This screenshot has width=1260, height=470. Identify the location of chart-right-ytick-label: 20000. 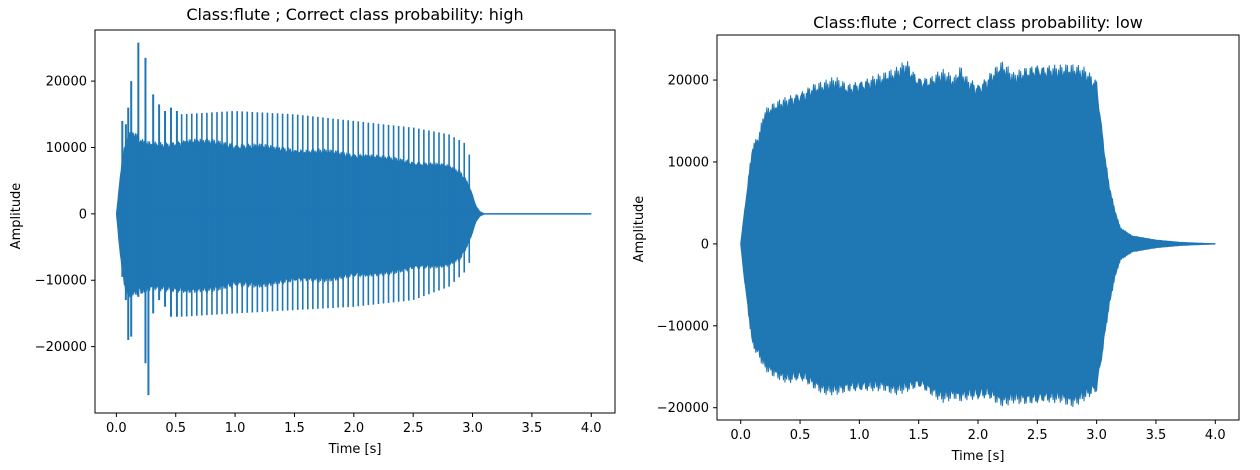
(688, 81).